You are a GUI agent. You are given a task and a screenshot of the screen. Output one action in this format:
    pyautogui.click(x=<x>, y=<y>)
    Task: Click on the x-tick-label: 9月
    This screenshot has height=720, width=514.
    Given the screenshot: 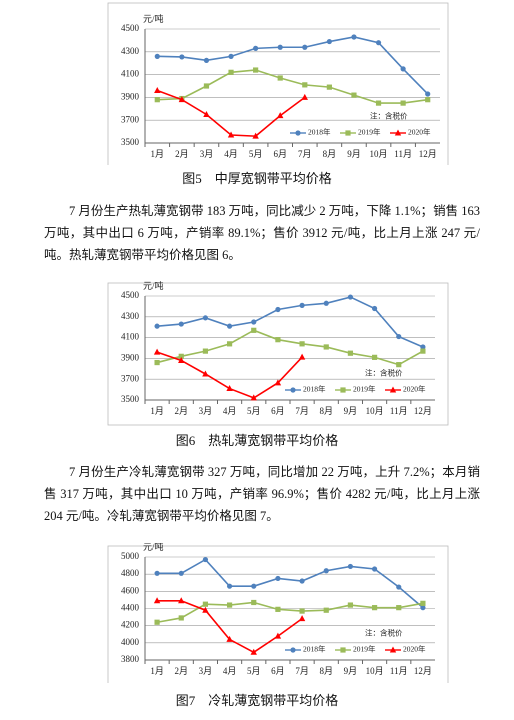 What is the action you would take?
    pyautogui.click(x=351, y=671)
    